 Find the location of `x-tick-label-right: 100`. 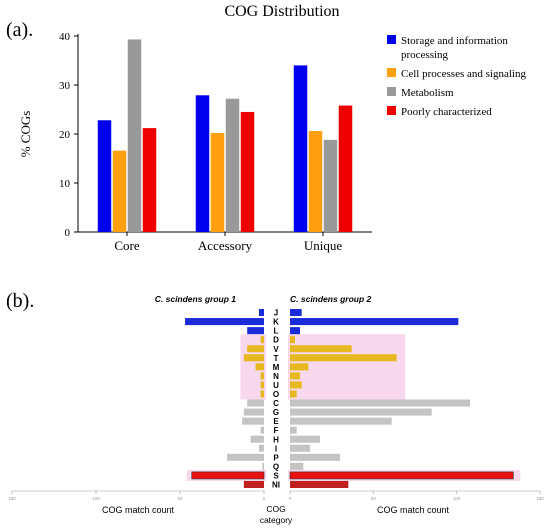

x-tick-label-right: 100 is located at coordinates (457, 498).